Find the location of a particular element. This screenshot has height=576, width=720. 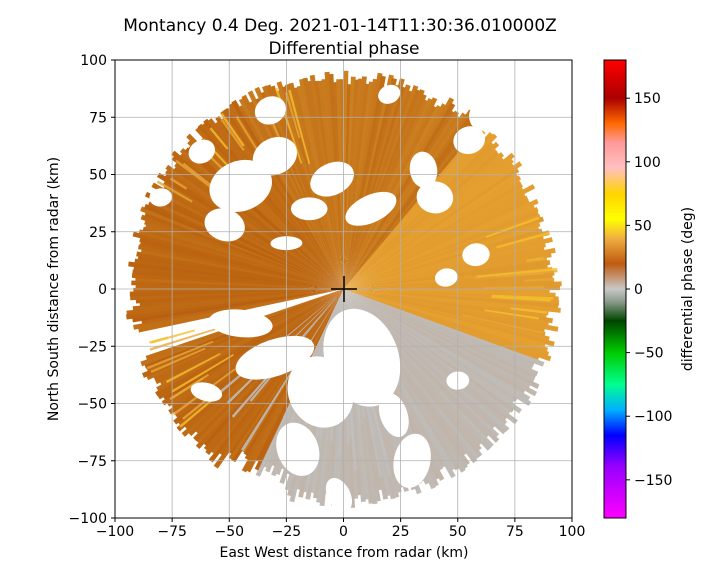

x-axis-label: East West distance from radar (km) is located at coordinates (343, 553).